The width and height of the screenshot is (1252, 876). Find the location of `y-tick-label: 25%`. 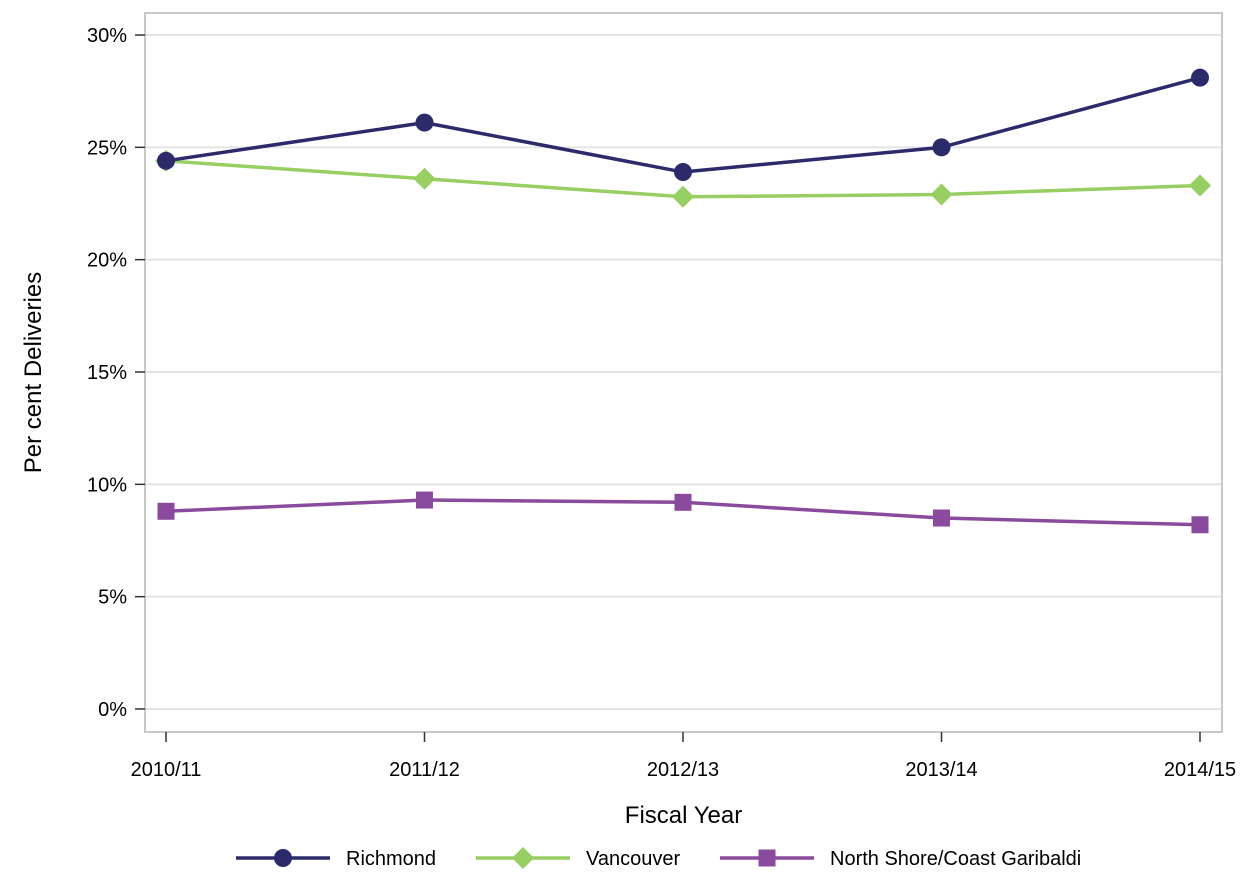

y-tick-label: 25% is located at coordinates (107, 148).